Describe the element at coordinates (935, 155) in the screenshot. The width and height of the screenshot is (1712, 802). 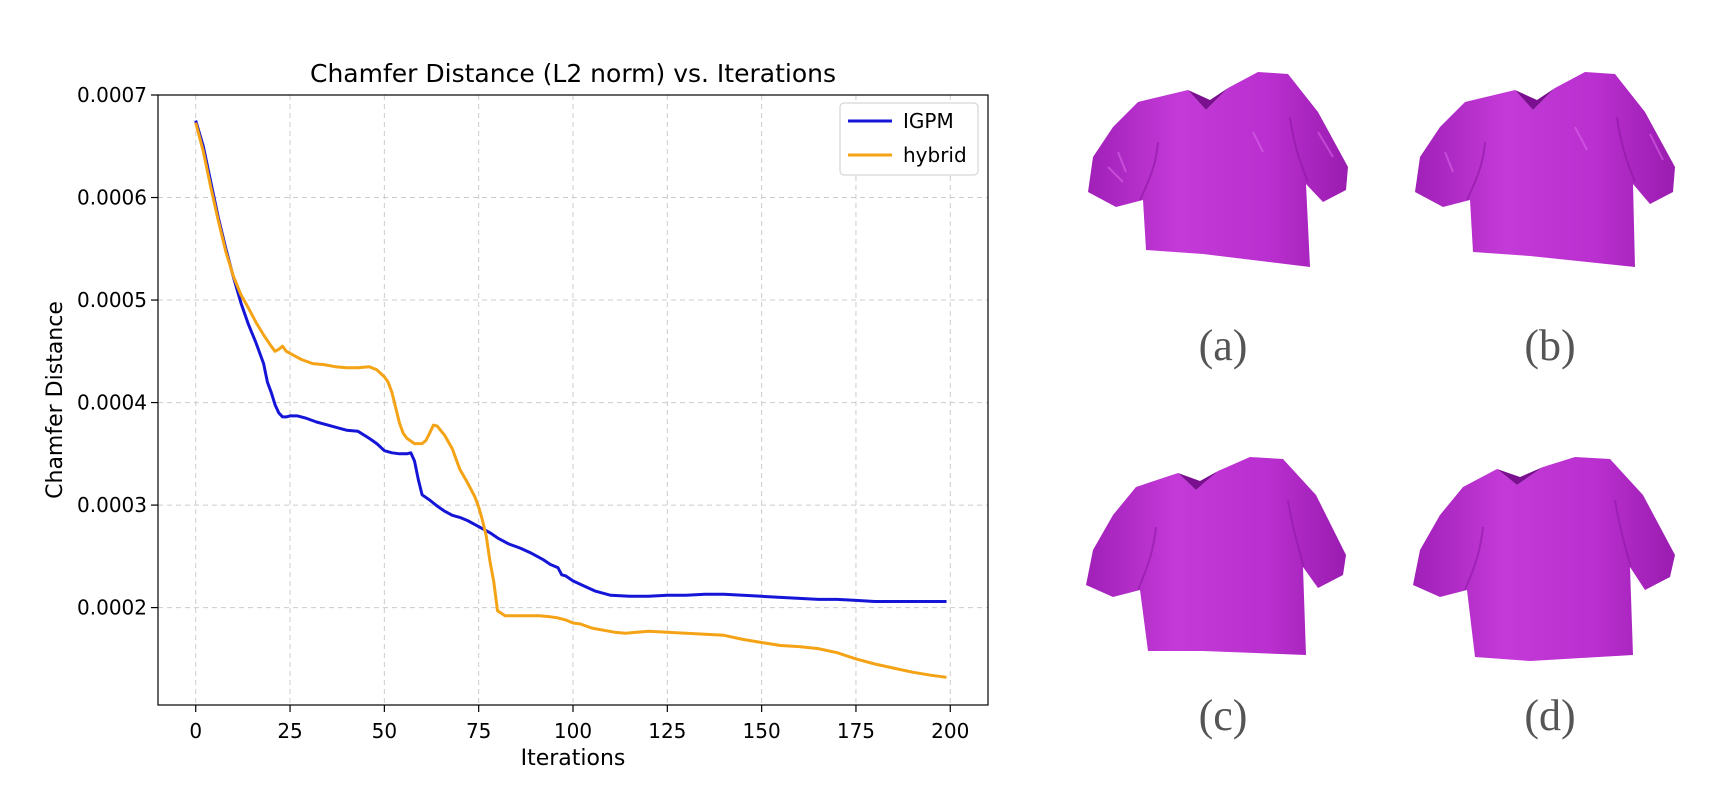
I see `legend-label-hybrid: hybrid` at that location.